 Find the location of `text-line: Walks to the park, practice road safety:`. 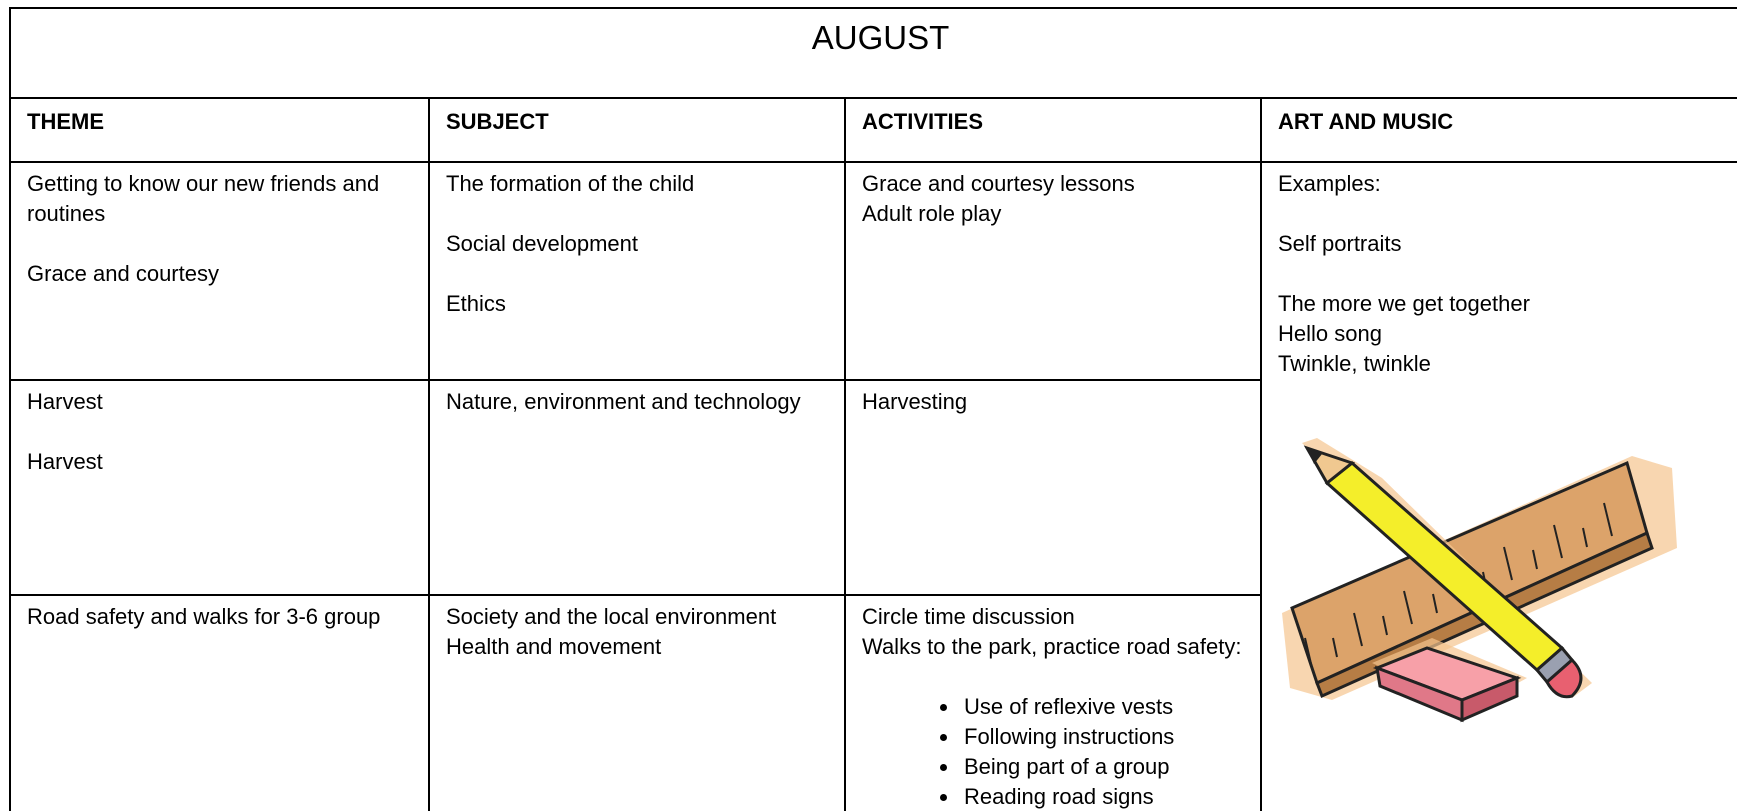

text-line: Walks to the park, practice road safety: is located at coordinates (1052, 646).